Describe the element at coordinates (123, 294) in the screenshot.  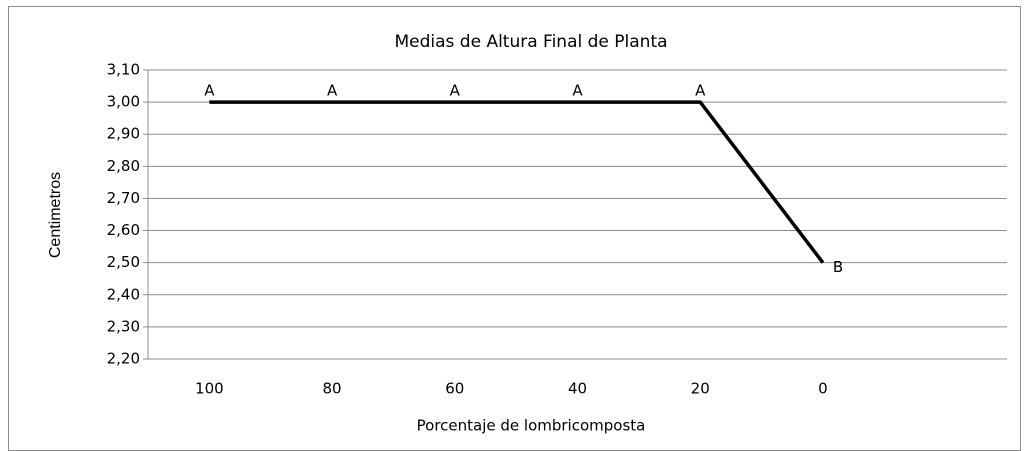
I see `y-tick-label: 2,40` at that location.